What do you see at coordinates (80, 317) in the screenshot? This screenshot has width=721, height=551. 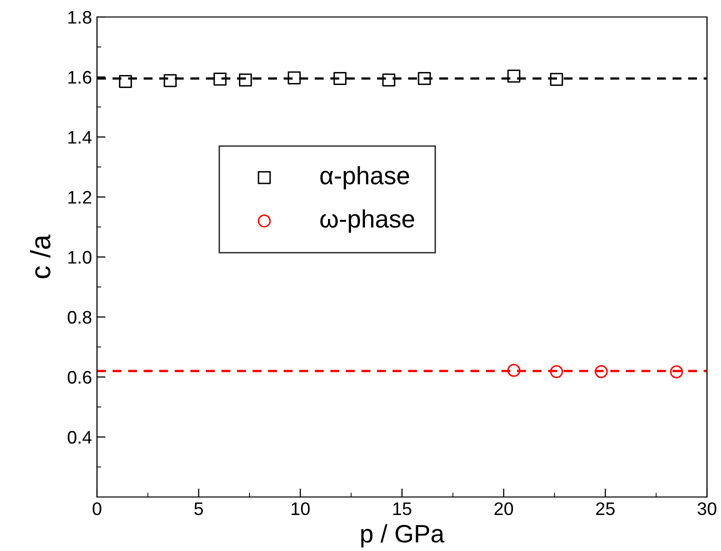 I see `y-tick-label: 0.8` at bounding box center [80, 317].